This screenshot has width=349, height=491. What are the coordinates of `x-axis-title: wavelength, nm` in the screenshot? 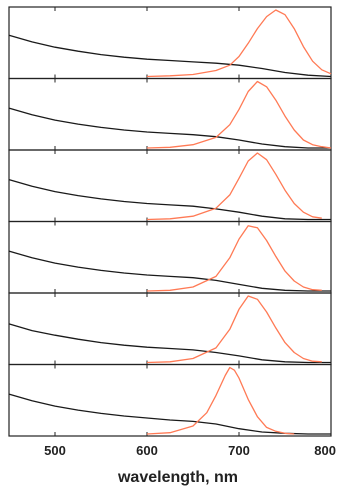 It's located at (177, 477).